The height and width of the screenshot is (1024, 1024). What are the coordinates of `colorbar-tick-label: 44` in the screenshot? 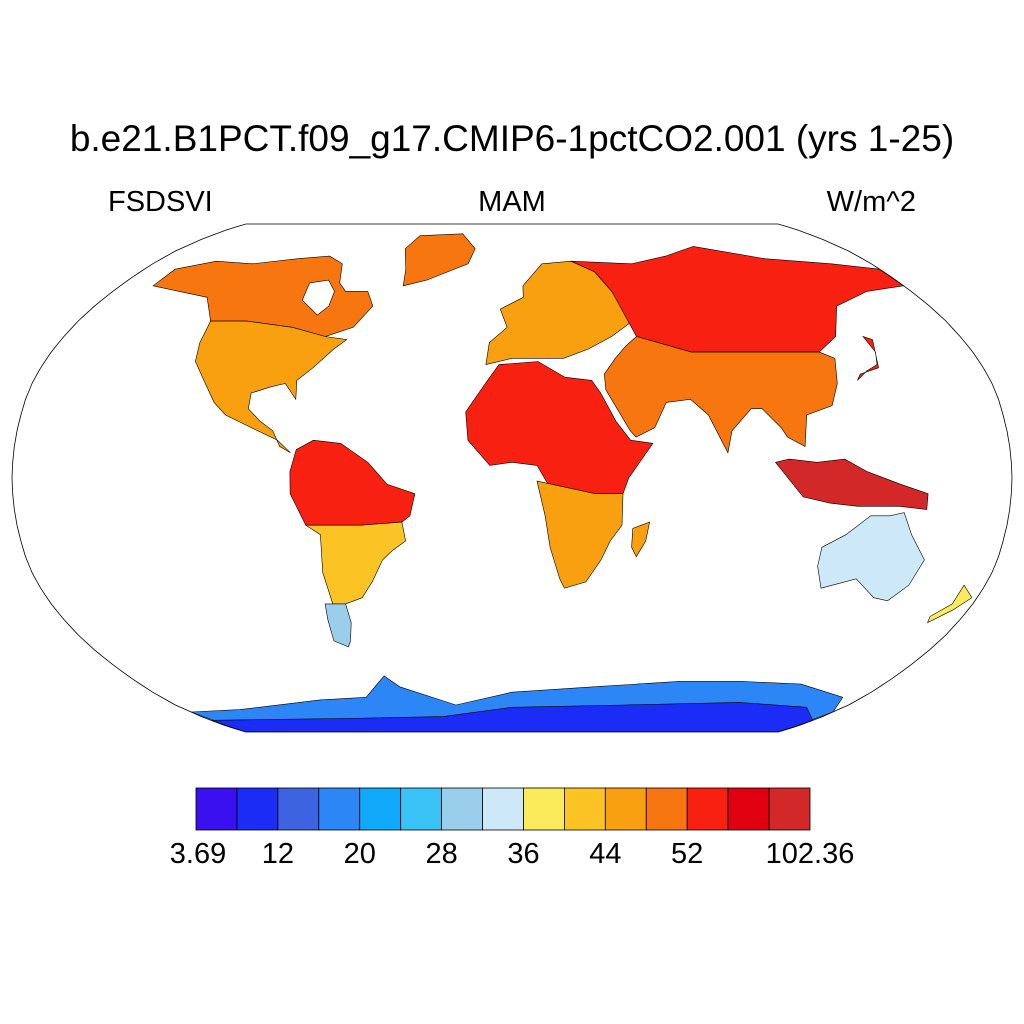 It's located at (605, 854).